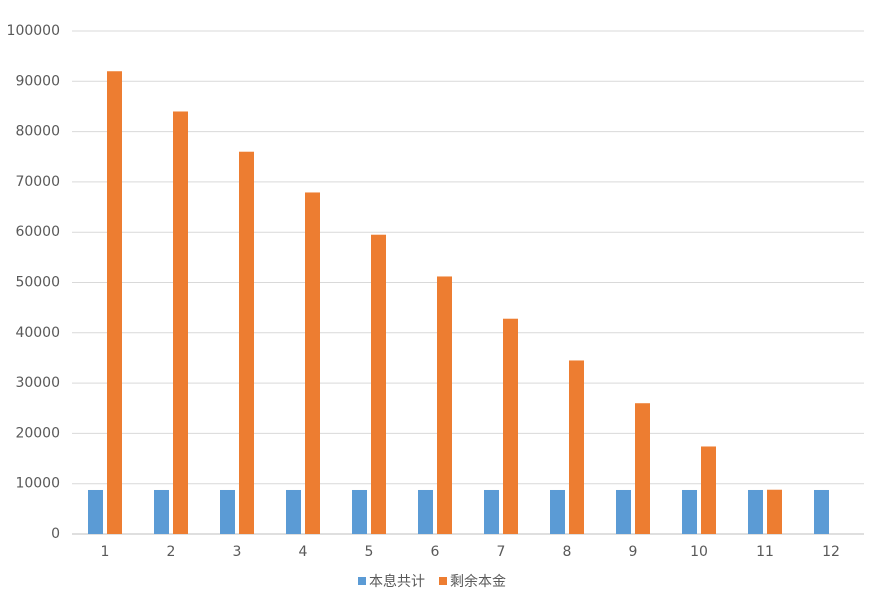 This screenshot has width=892, height=600. Describe the element at coordinates (699, 552) in the screenshot. I see `x-tick-label: 10` at that location.